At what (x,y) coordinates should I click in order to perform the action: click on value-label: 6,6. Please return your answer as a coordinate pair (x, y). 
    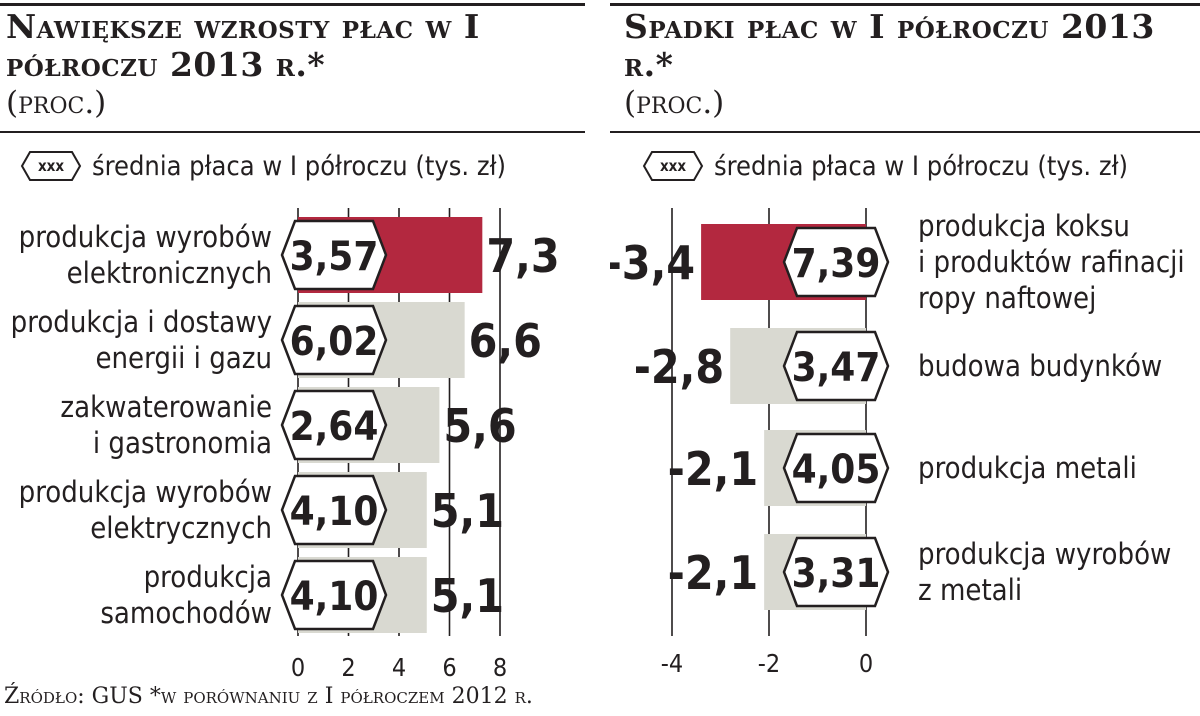
    Looking at the image, I should click on (505, 341).